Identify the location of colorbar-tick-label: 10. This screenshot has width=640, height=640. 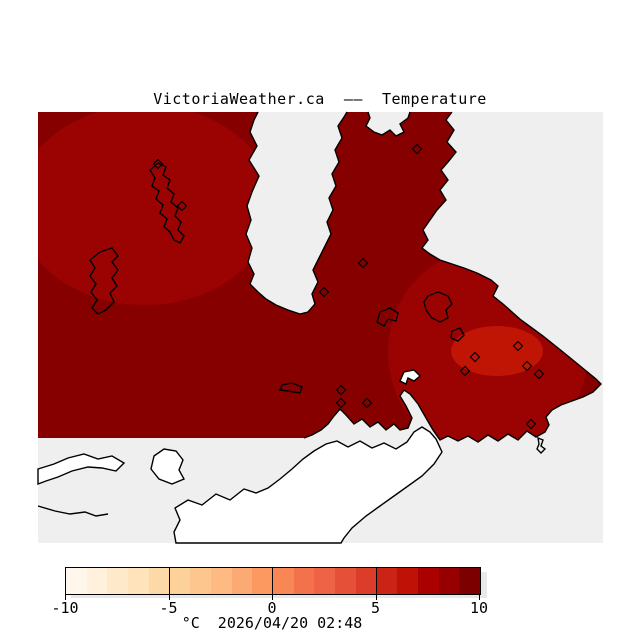
(479, 608).